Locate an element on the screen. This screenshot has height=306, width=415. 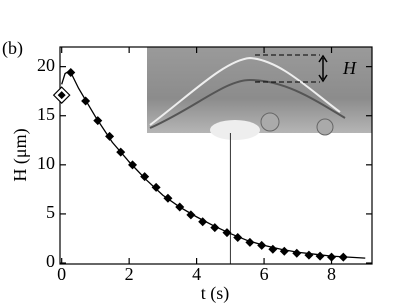
y-tick-label: 5 is located at coordinates (50, 212).